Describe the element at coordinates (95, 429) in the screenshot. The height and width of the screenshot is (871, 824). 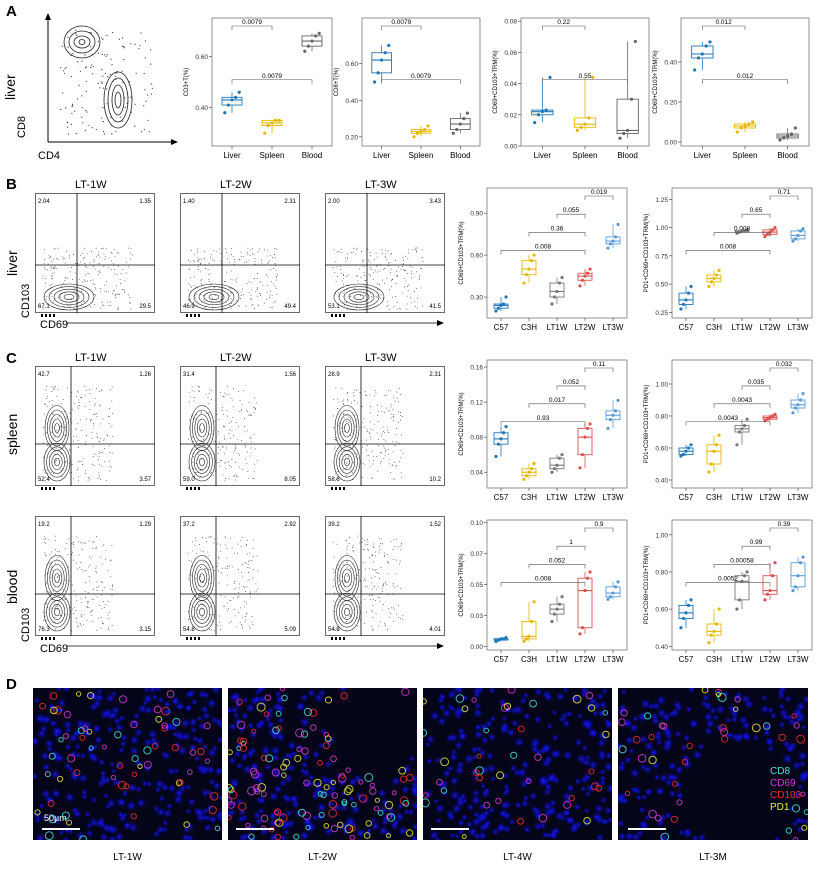
I see `flow-plot-spleen-0: 42.7 1.26 52.4 3.57` at that location.